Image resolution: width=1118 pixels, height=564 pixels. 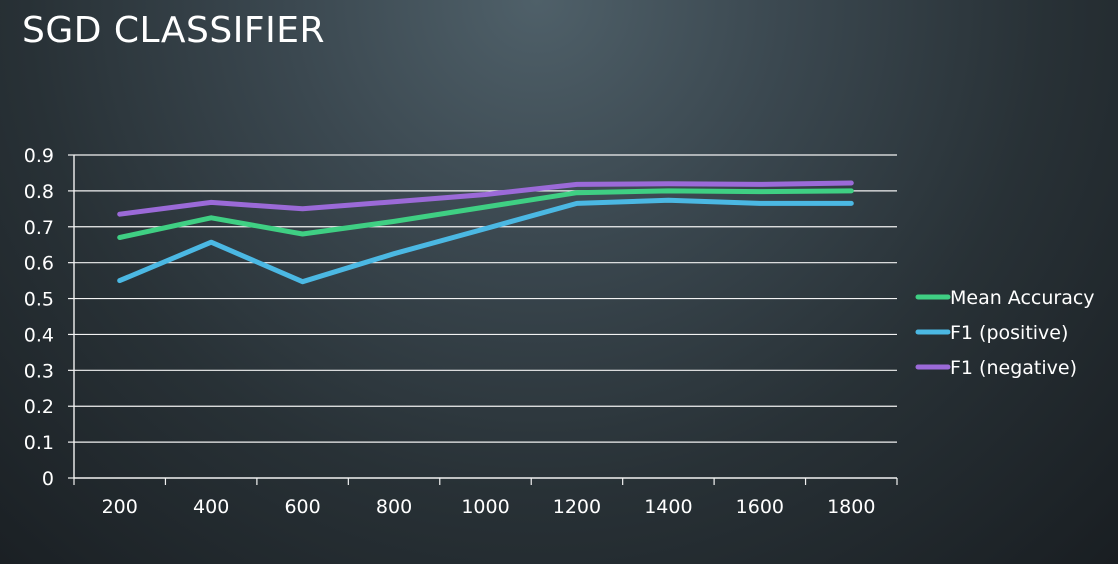 What do you see at coordinates (1022, 298) in the screenshot?
I see `legend-label: Mean Accuracy` at bounding box center [1022, 298].